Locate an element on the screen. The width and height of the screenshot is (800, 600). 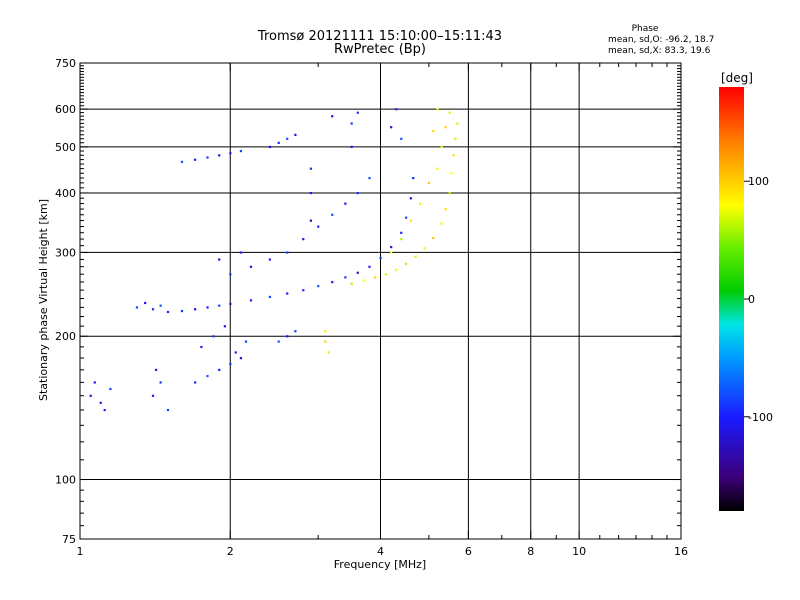
y-tick-label: 75 is located at coordinates (69, 539).